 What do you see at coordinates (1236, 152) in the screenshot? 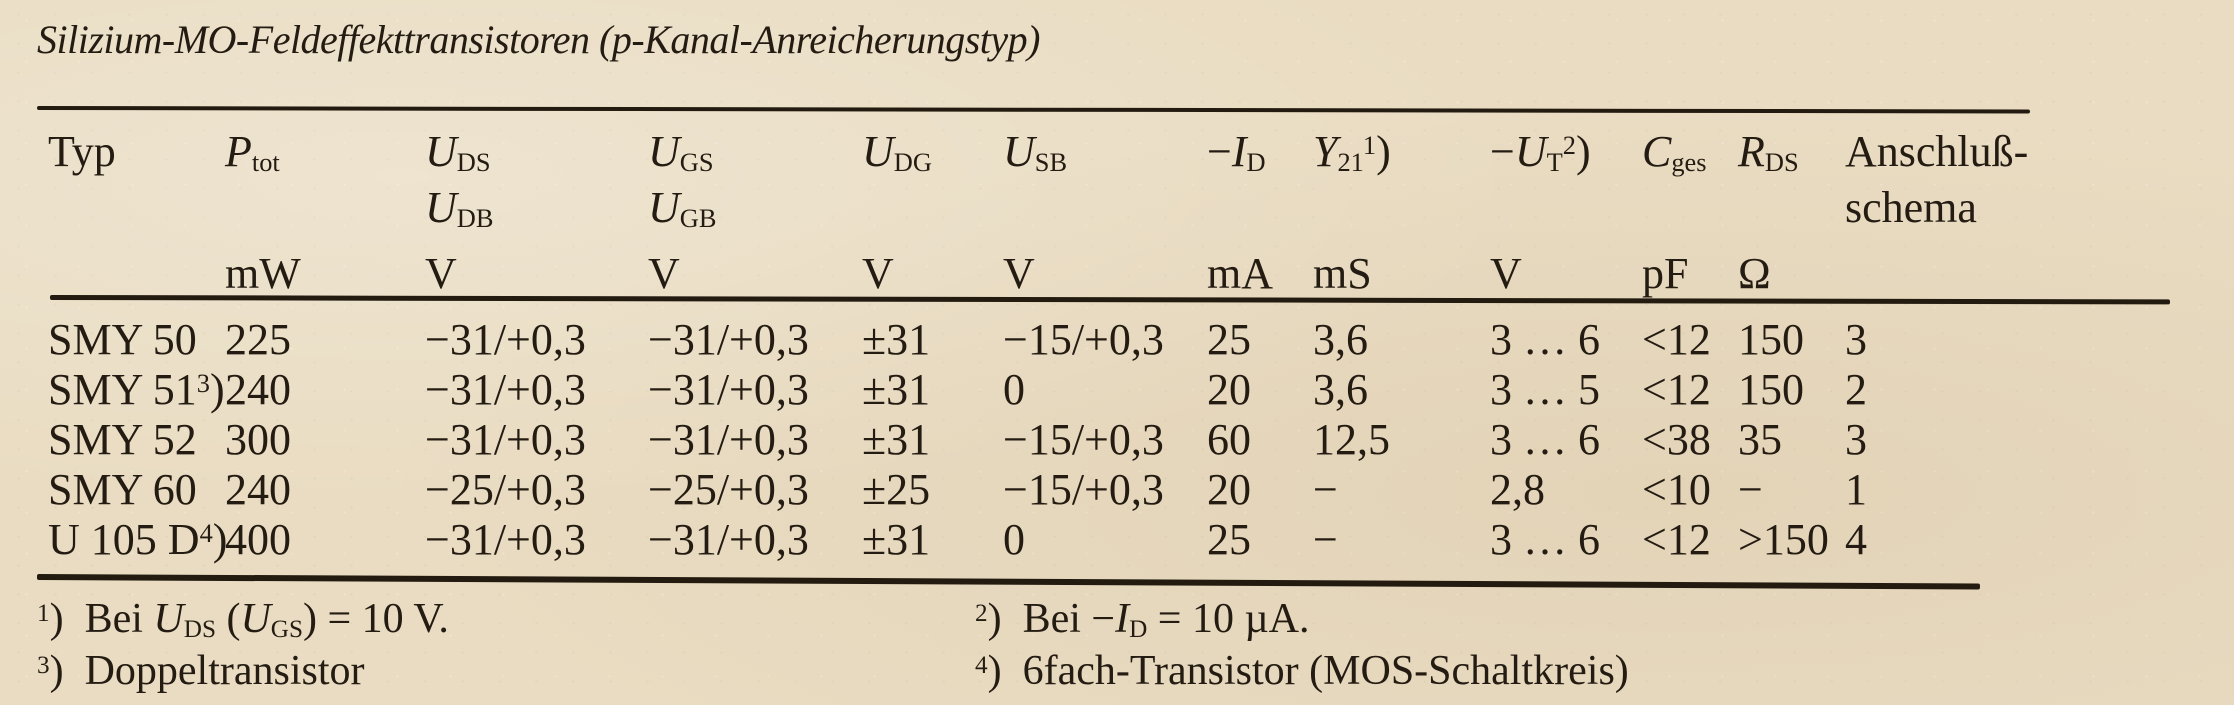
I see `col-header-id: −ID` at bounding box center [1236, 152].